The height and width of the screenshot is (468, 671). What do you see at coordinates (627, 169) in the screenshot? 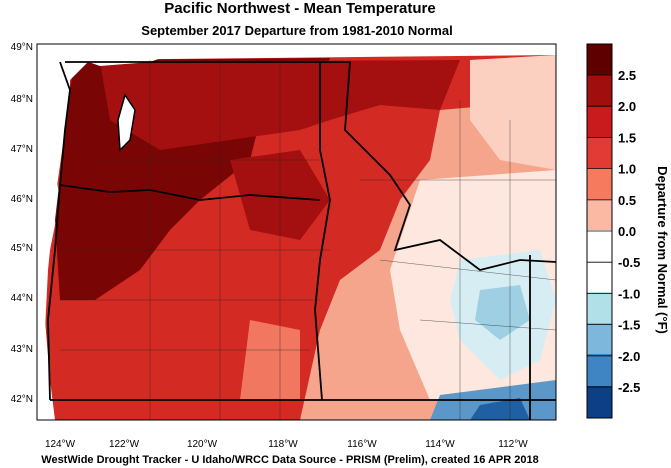
I see `colorbar-label: 1.0` at bounding box center [627, 169].